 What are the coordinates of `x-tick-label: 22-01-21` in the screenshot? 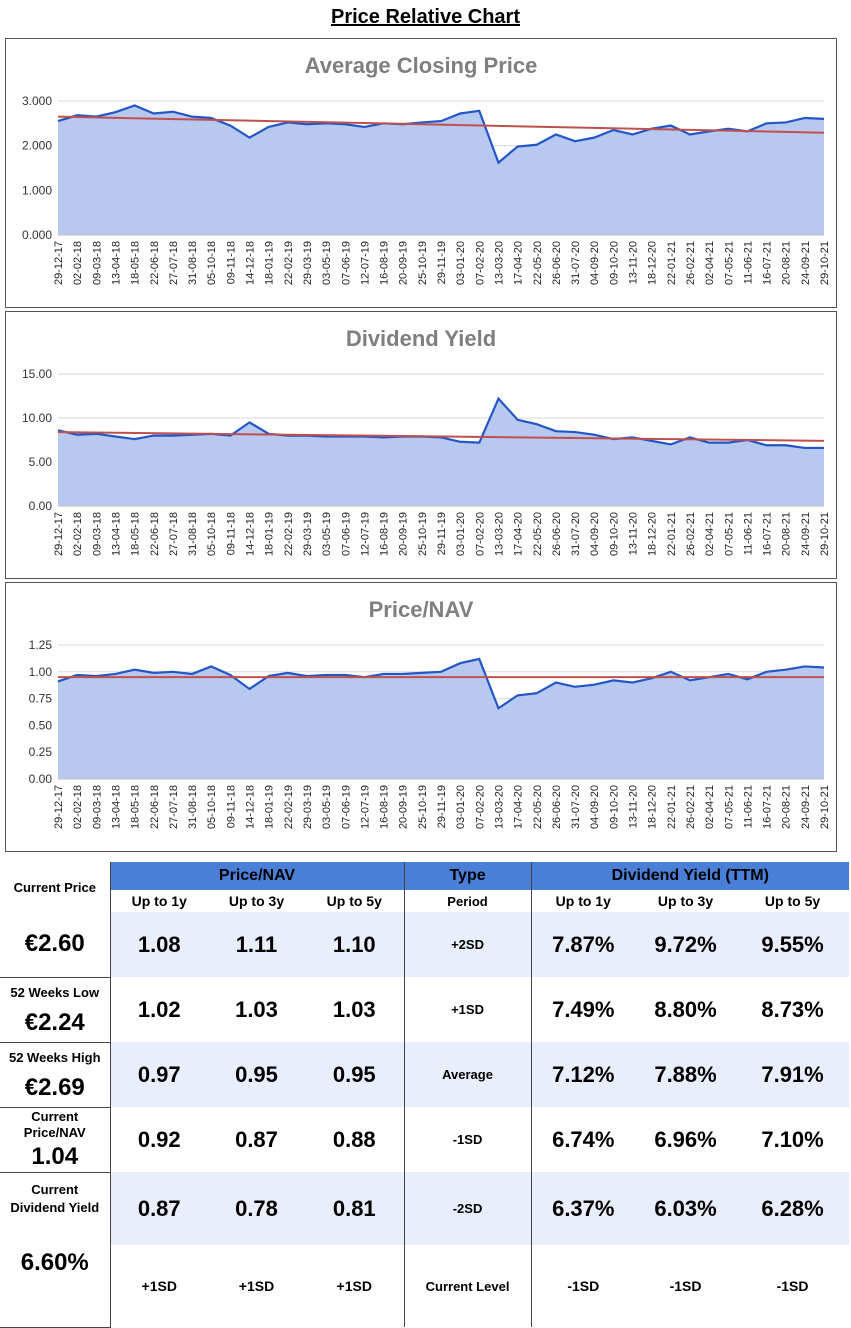 It's located at (672, 263).